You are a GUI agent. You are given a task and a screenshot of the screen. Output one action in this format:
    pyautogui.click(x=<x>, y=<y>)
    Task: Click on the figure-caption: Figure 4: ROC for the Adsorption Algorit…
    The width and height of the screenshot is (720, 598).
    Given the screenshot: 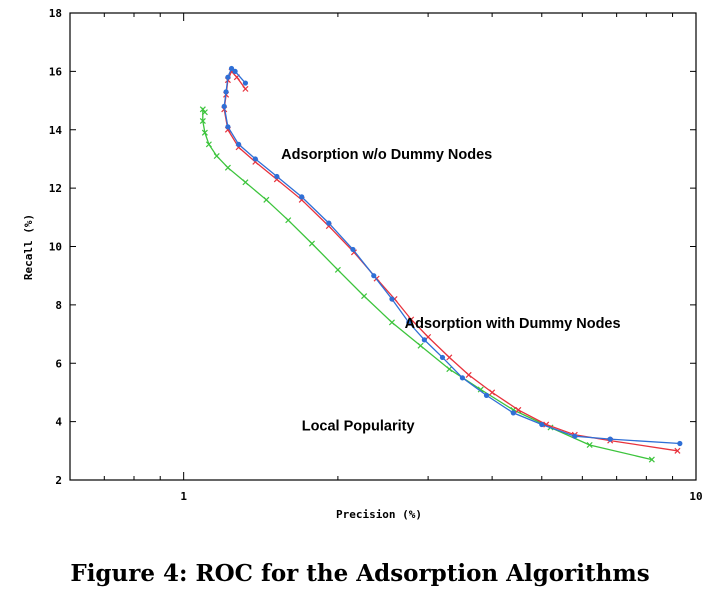 What is the action you would take?
    pyautogui.click(x=360, y=573)
    